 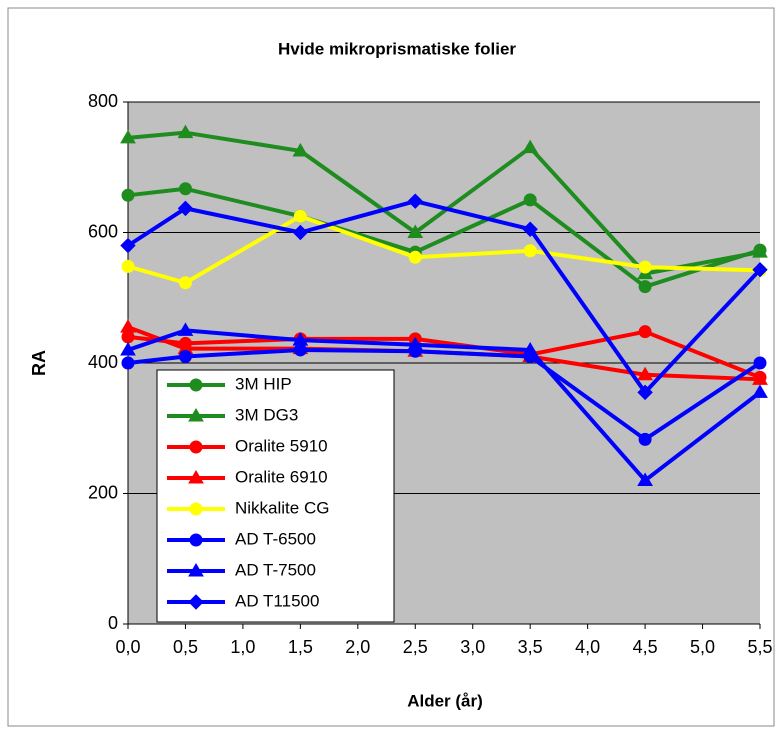 I want to click on legend-label: AD T-6500, so click(x=275, y=538).